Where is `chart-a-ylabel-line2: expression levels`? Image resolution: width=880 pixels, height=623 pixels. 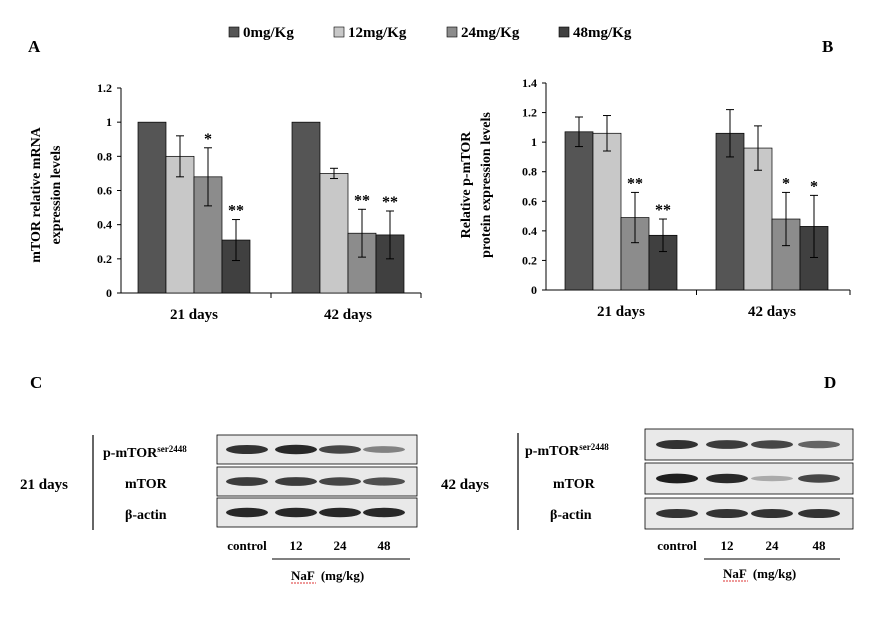 chart-a-ylabel-line2: expression levels is located at coordinates (56, 194).